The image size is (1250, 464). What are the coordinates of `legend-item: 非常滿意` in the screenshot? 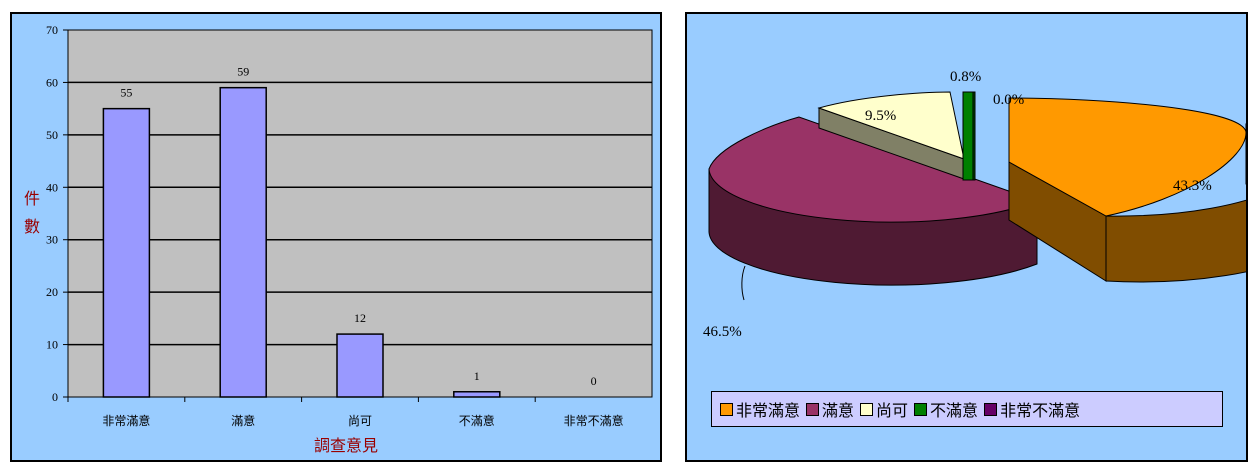 It's located at (760, 409).